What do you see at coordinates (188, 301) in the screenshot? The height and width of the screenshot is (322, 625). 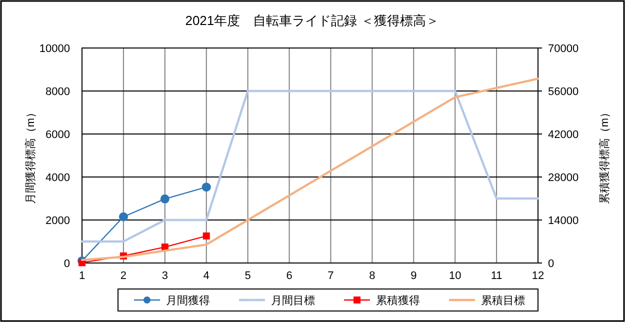 I see `legend-label: 月間獲得` at bounding box center [188, 301].